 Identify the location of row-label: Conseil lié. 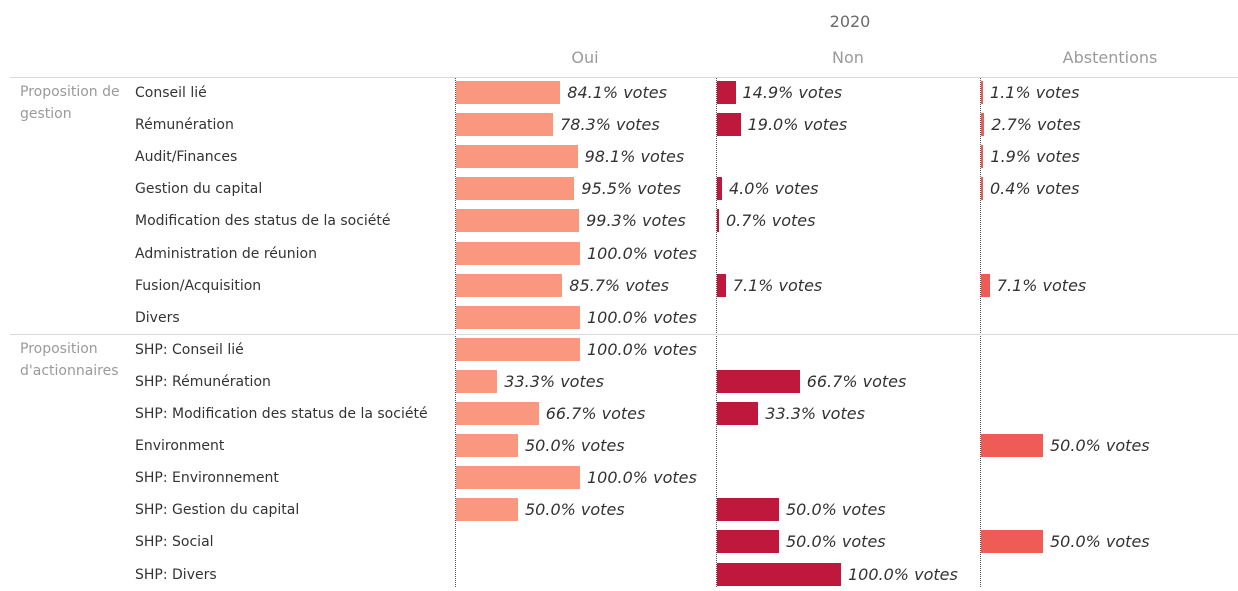
(171, 93).